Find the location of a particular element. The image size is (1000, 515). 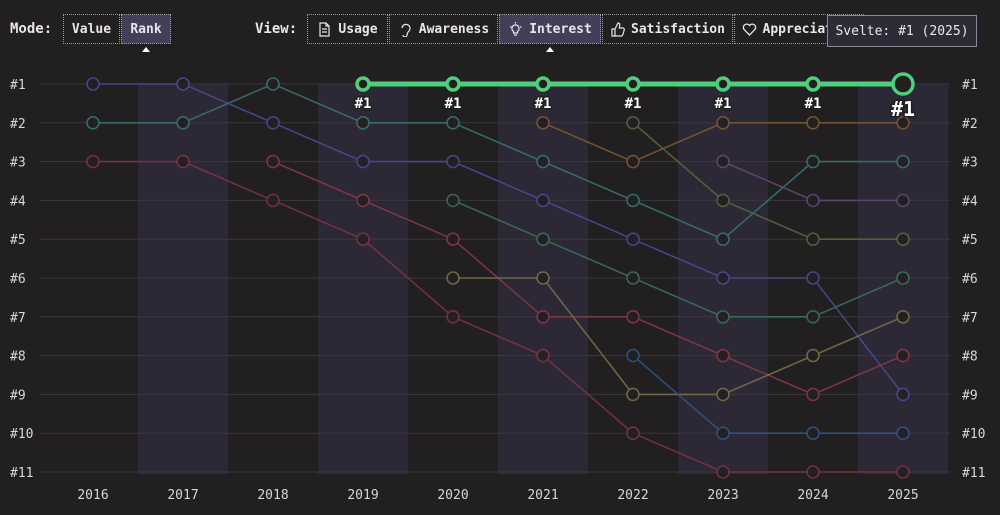

view-button: Satisfaction is located at coordinates (667, 29).